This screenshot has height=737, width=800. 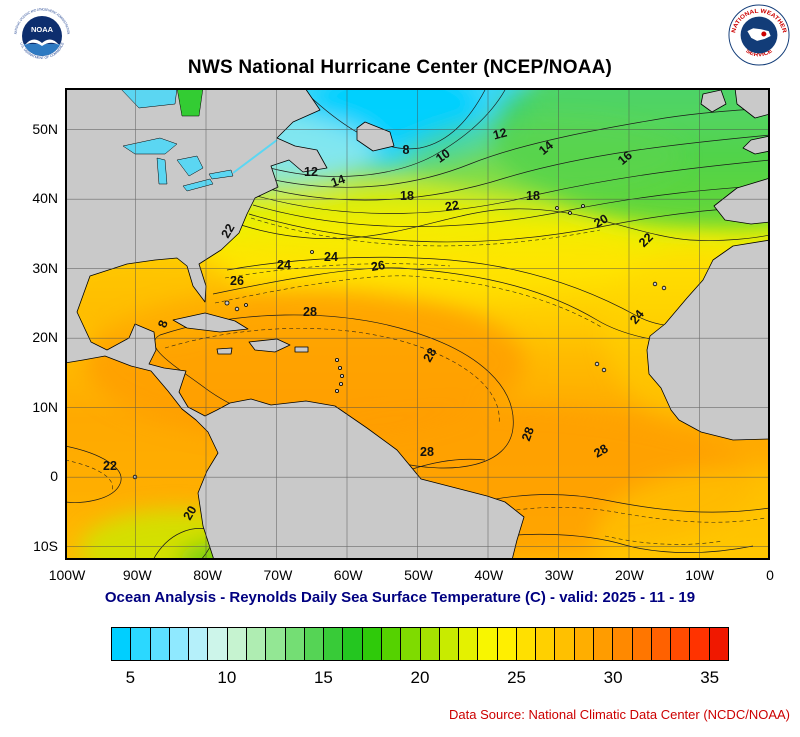 I want to click on lon-axis-label: 90W, so click(x=137, y=575).